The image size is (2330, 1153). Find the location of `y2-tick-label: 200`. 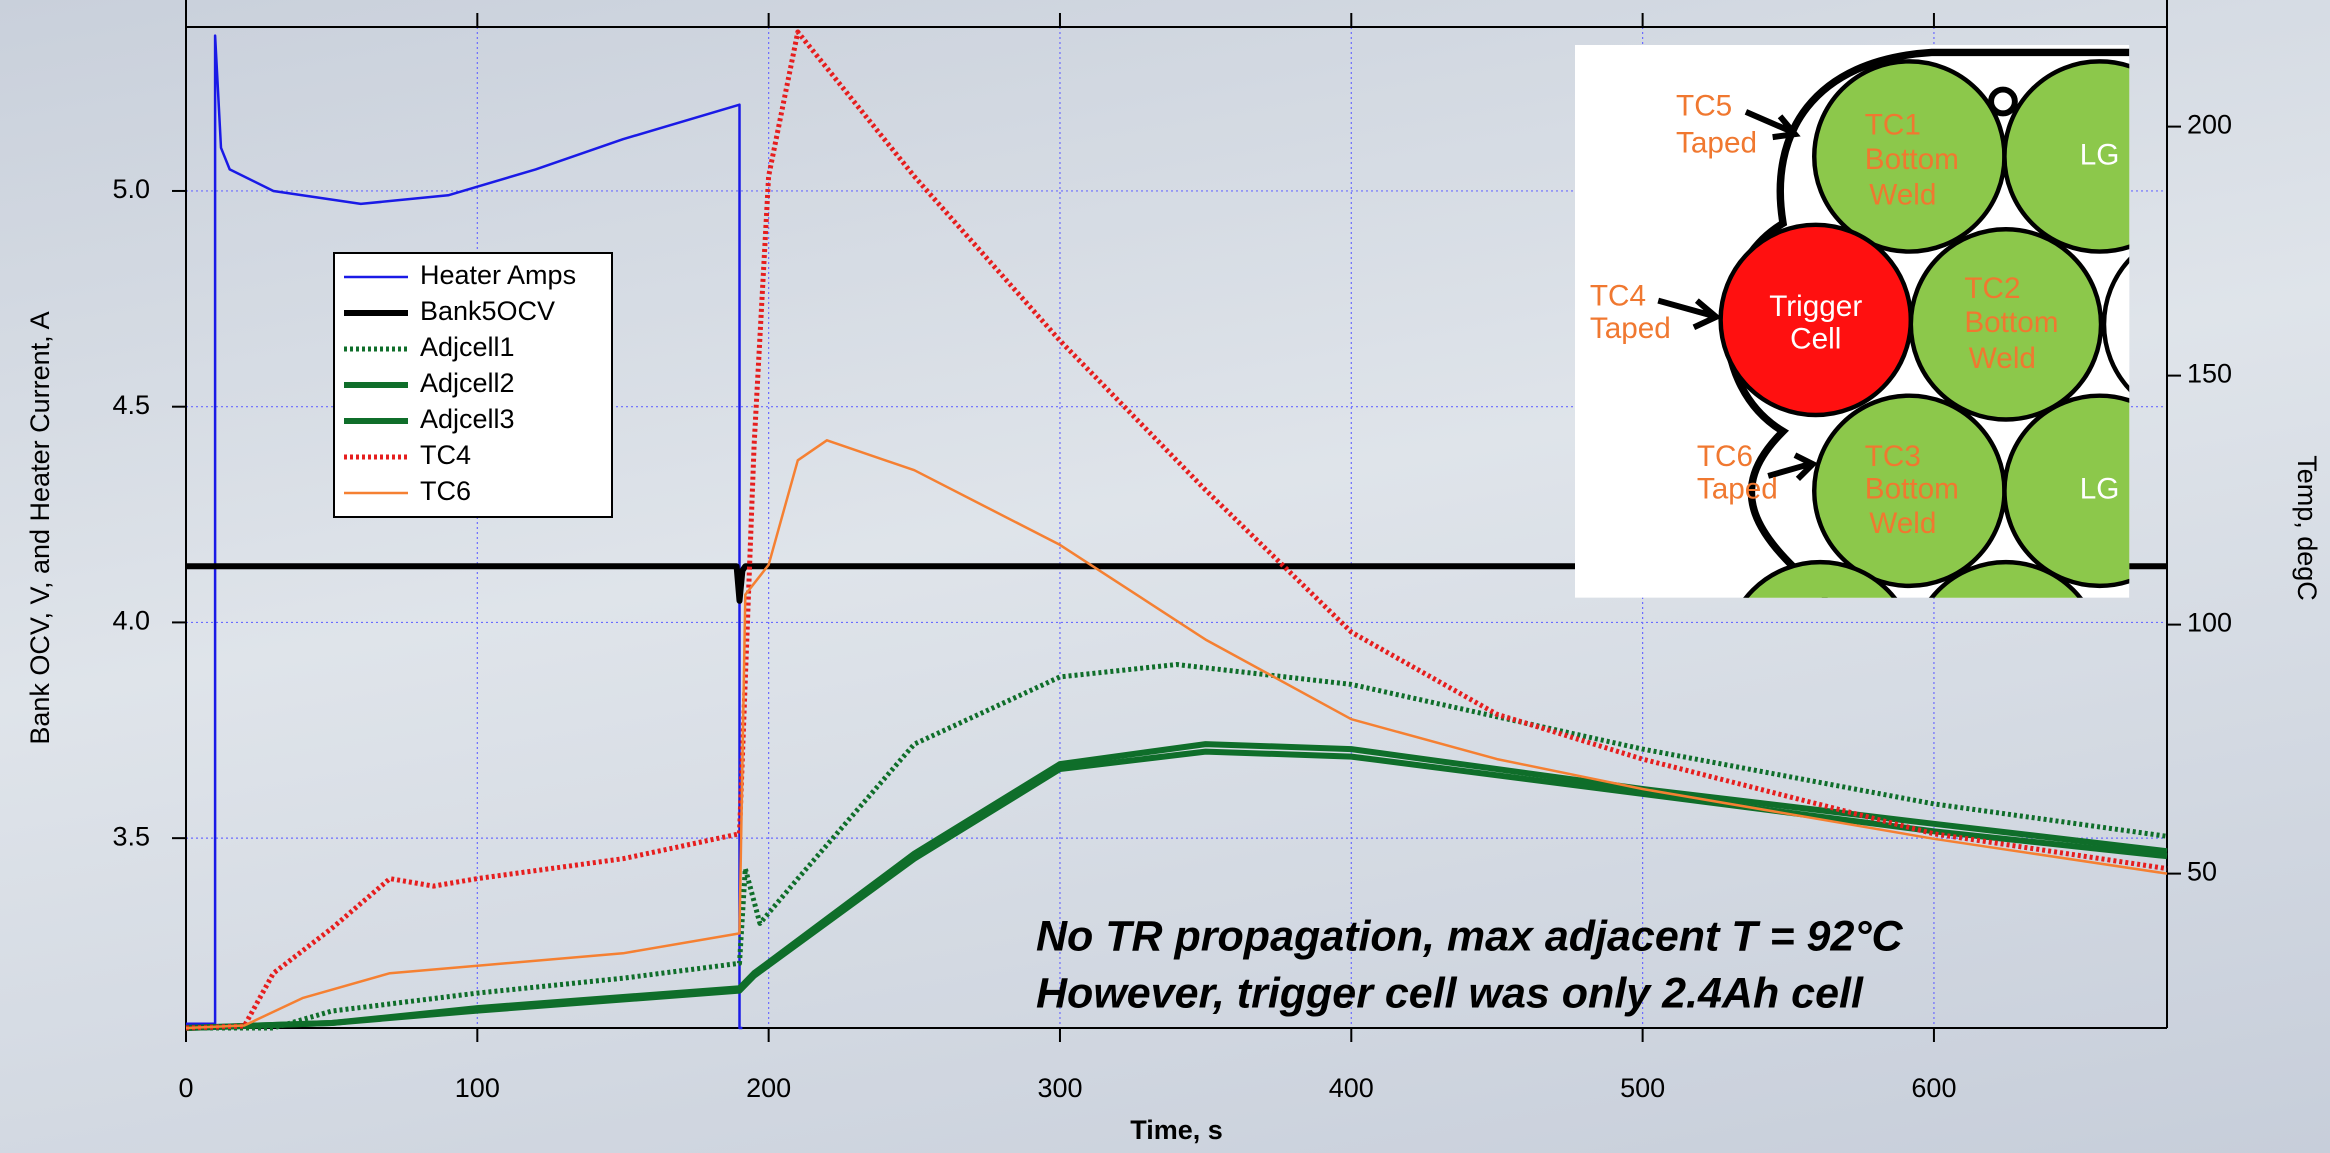

y2-tick-label: 200 is located at coordinates (2209, 125).